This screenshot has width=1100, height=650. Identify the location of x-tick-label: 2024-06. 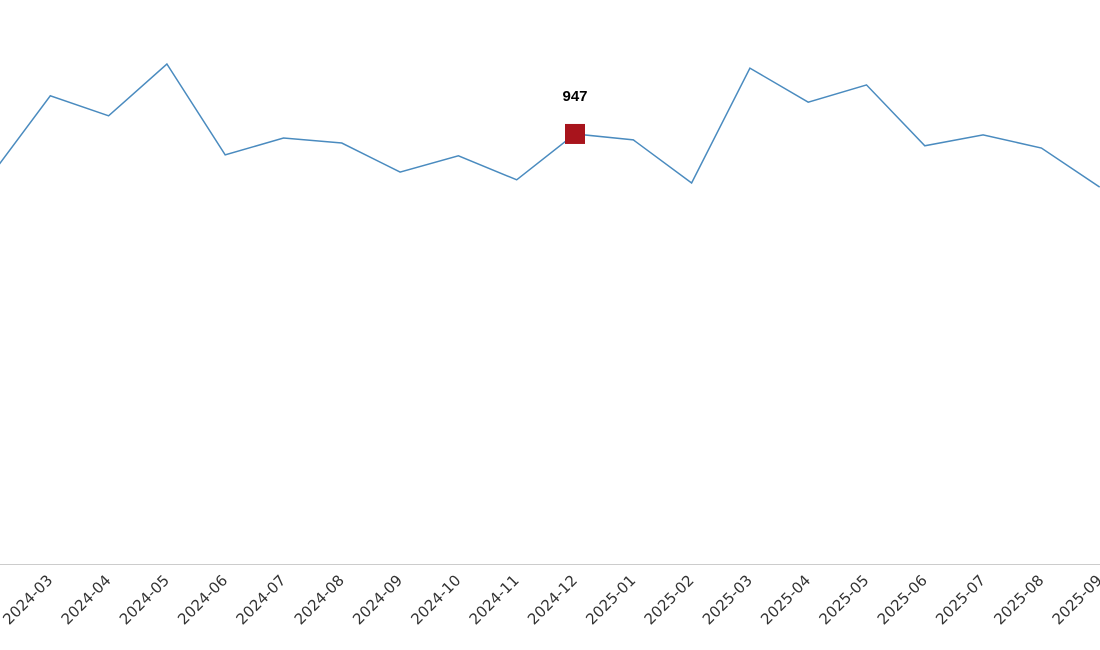
(202, 599).